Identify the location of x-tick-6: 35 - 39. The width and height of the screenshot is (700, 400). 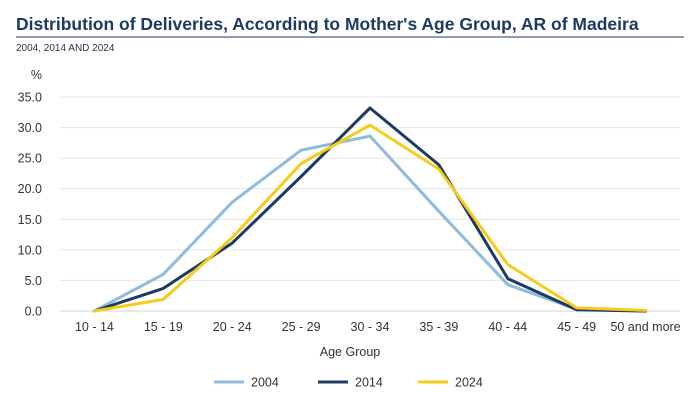
(438, 327).